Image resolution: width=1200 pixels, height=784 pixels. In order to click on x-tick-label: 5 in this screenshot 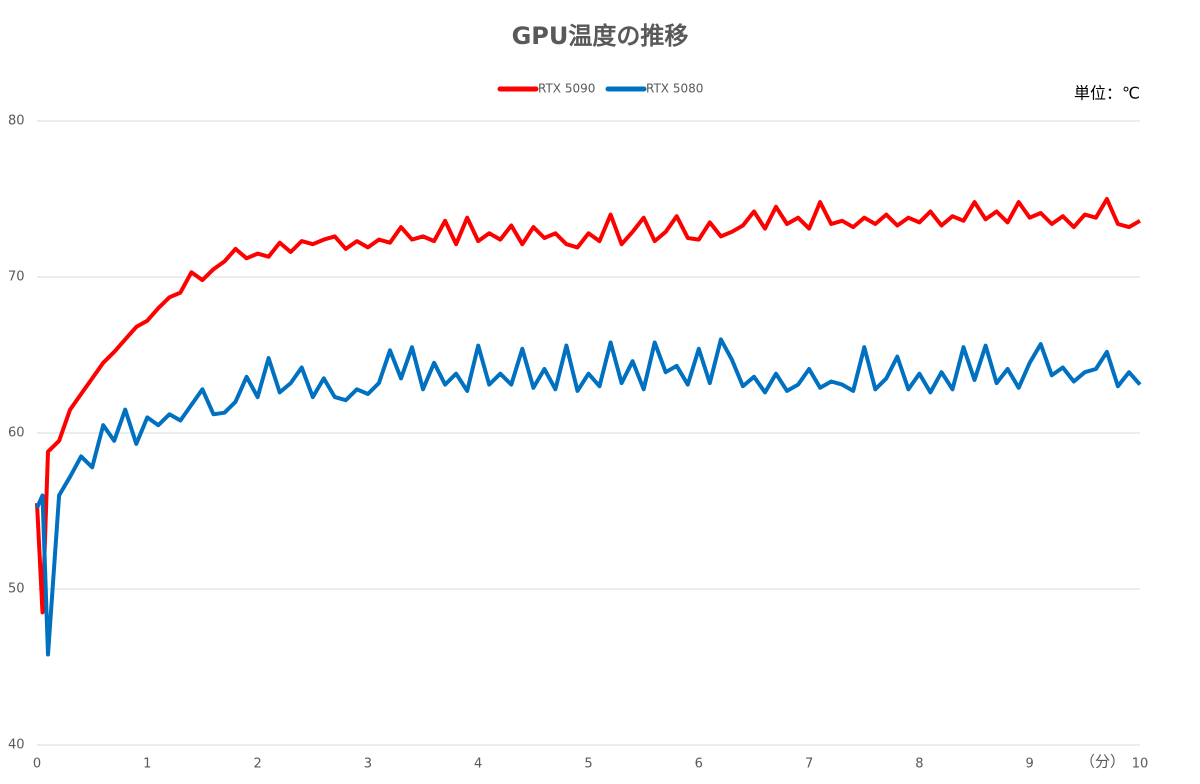, I will do `click(588, 764)`.